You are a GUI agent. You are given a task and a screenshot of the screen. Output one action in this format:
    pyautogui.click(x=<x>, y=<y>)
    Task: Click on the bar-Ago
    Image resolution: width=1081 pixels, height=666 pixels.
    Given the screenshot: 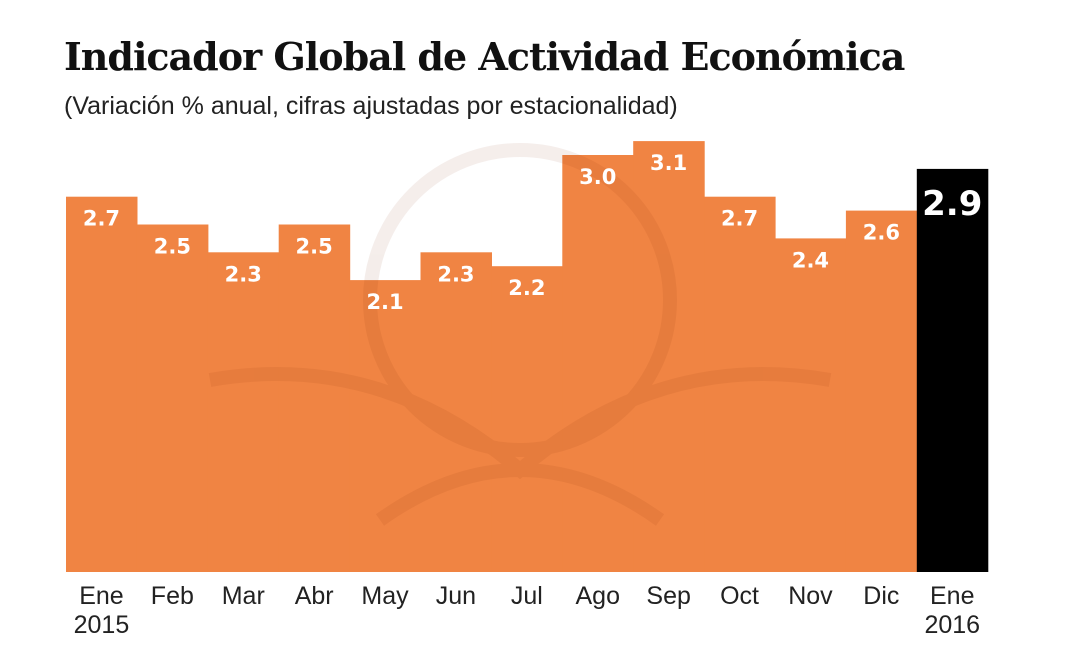 What is the action you would take?
    pyautogui.click(x=598, y=363)
    